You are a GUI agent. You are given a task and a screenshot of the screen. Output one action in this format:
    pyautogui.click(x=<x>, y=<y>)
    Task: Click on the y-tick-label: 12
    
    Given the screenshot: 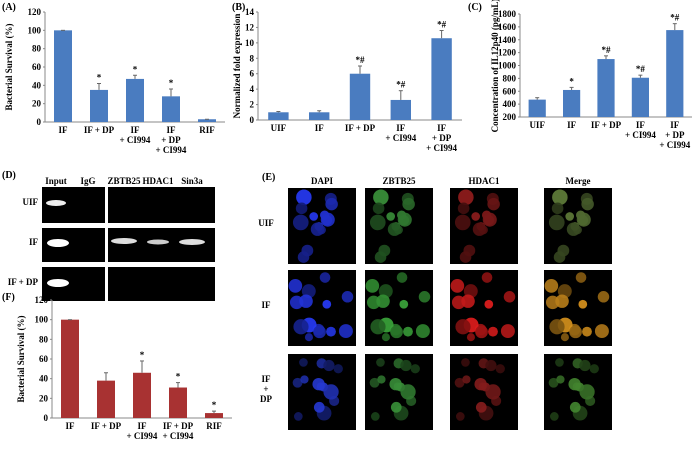 What is the action you would take?
    pyautogui.click(x=250, y=27)
    